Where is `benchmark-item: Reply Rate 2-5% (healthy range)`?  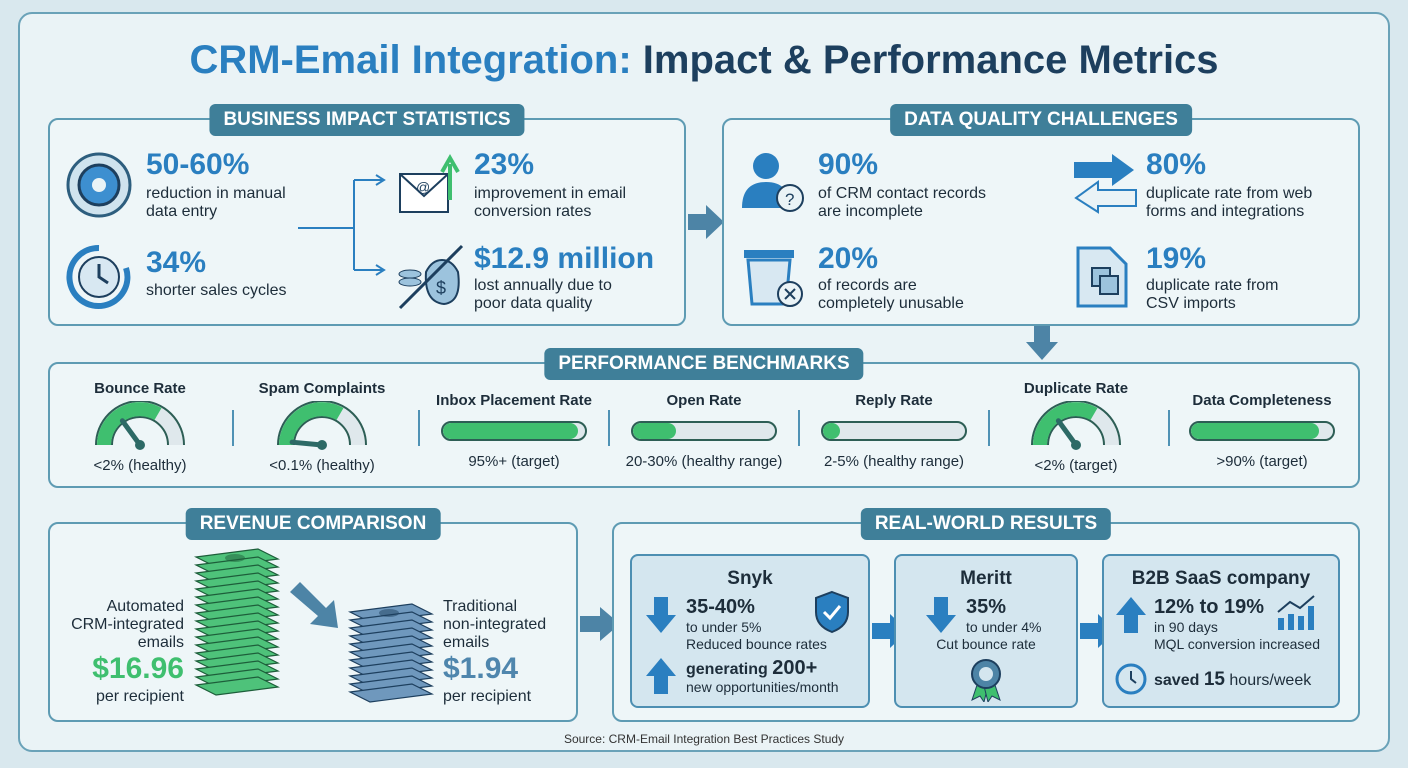 benchmark-item: Reply Rate 2-5% (healthy range) is located at coordinates (894, 431).